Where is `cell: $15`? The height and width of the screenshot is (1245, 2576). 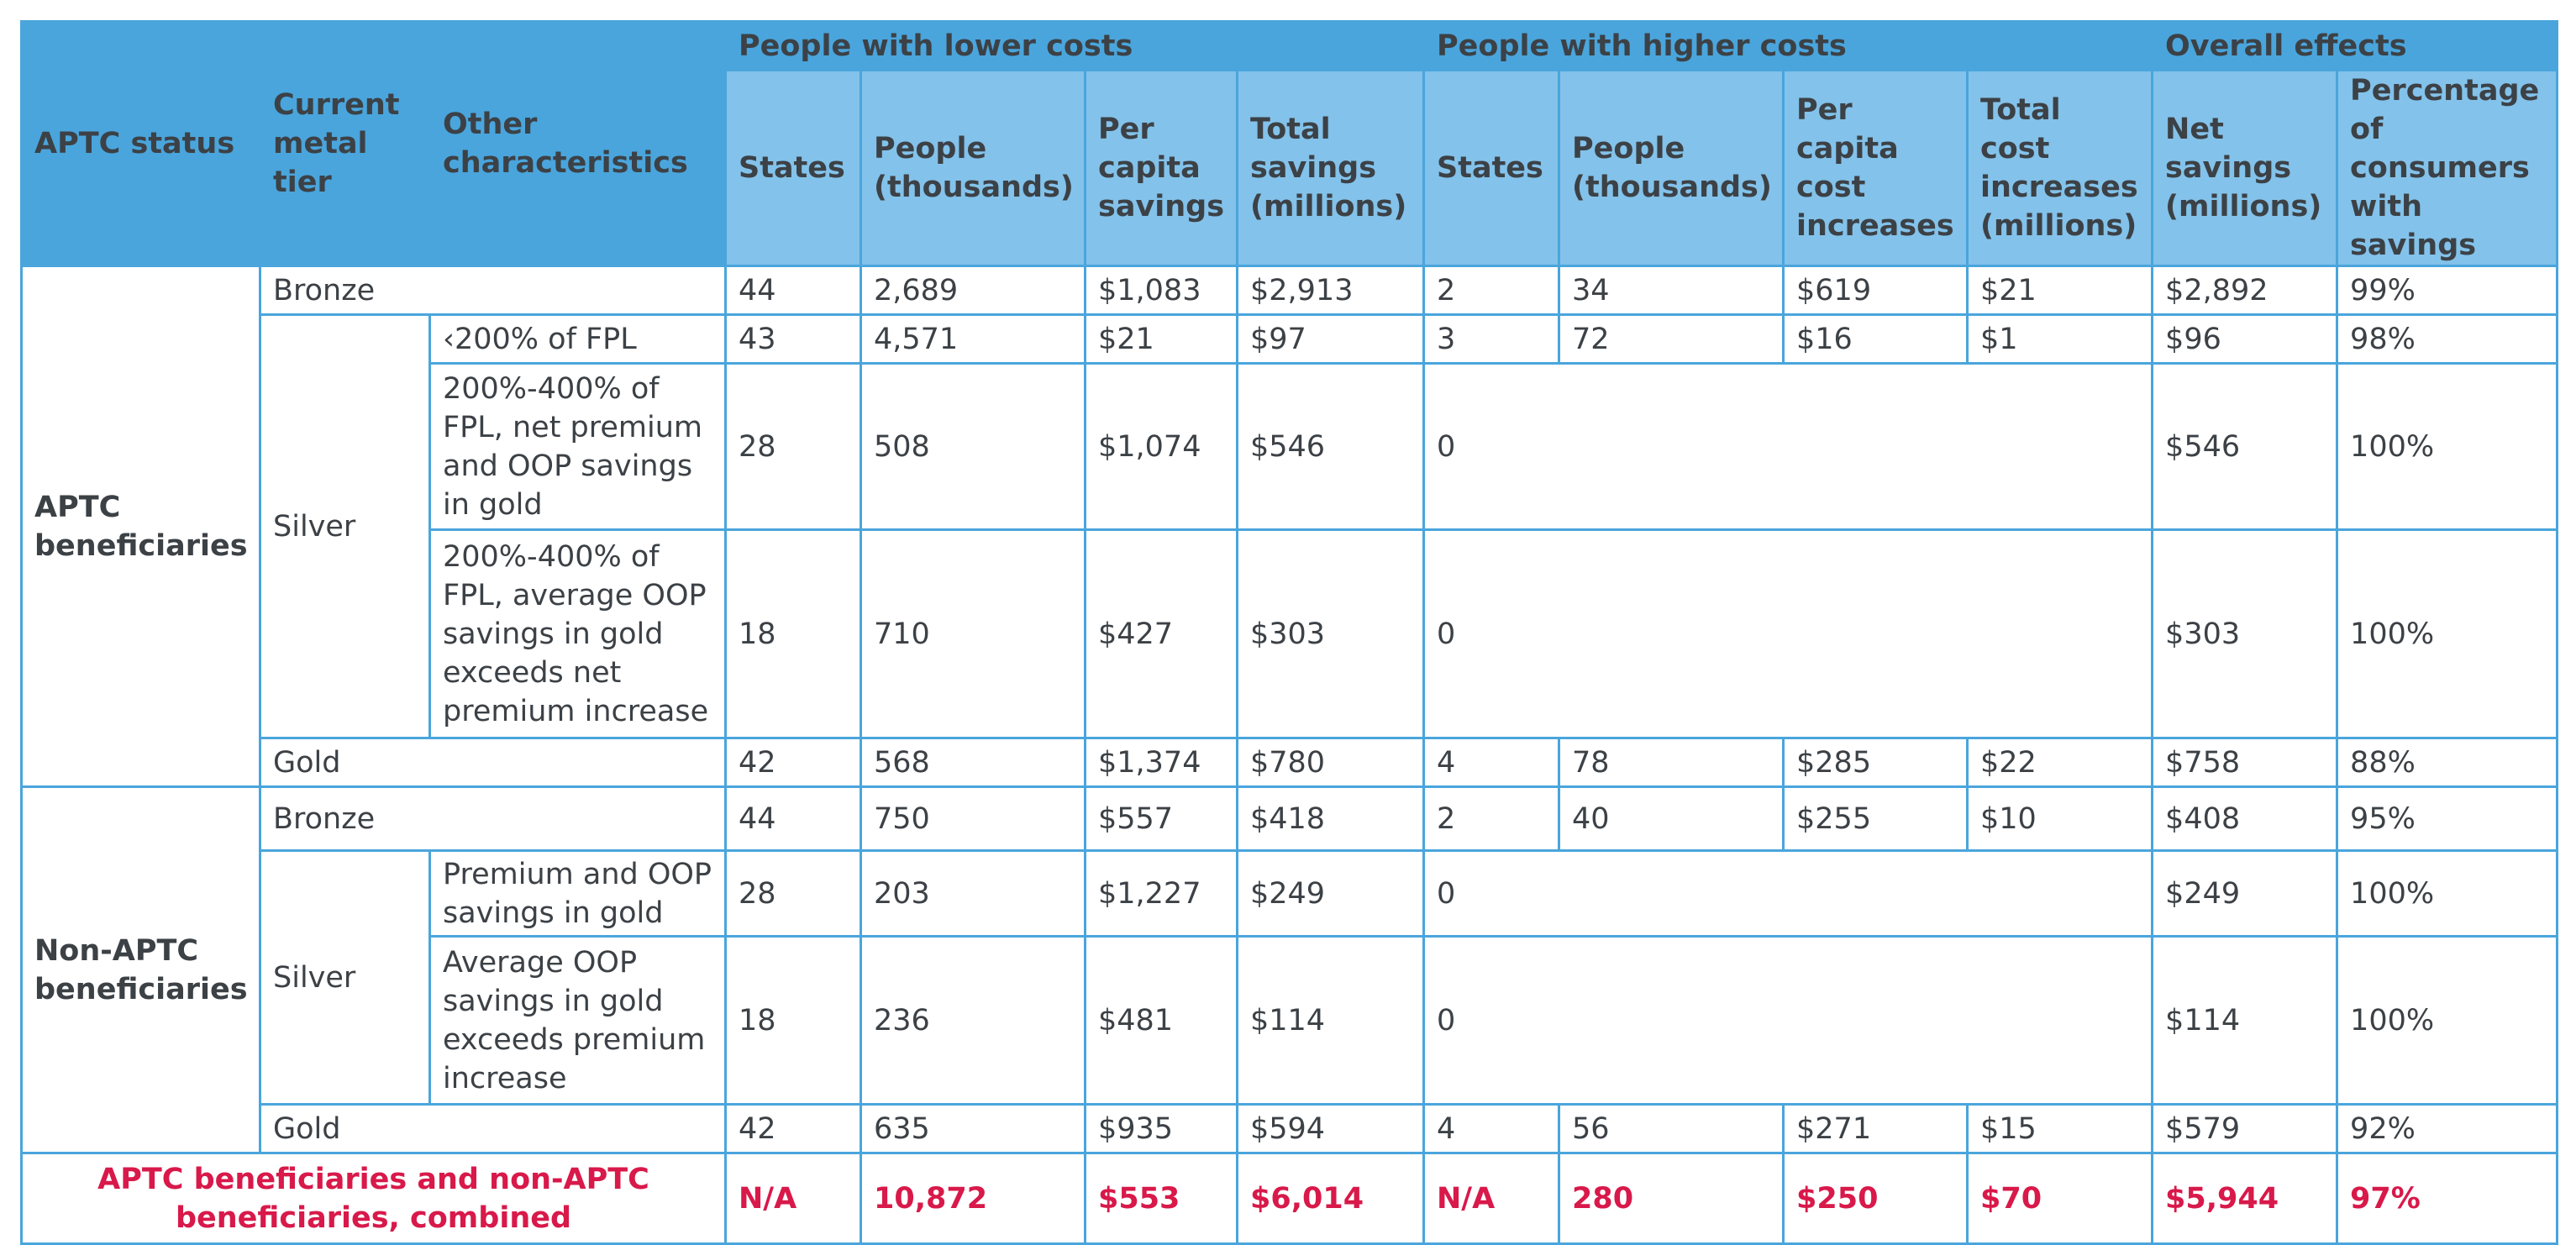
cell: $15 is located at coordinates (2060, 1128).